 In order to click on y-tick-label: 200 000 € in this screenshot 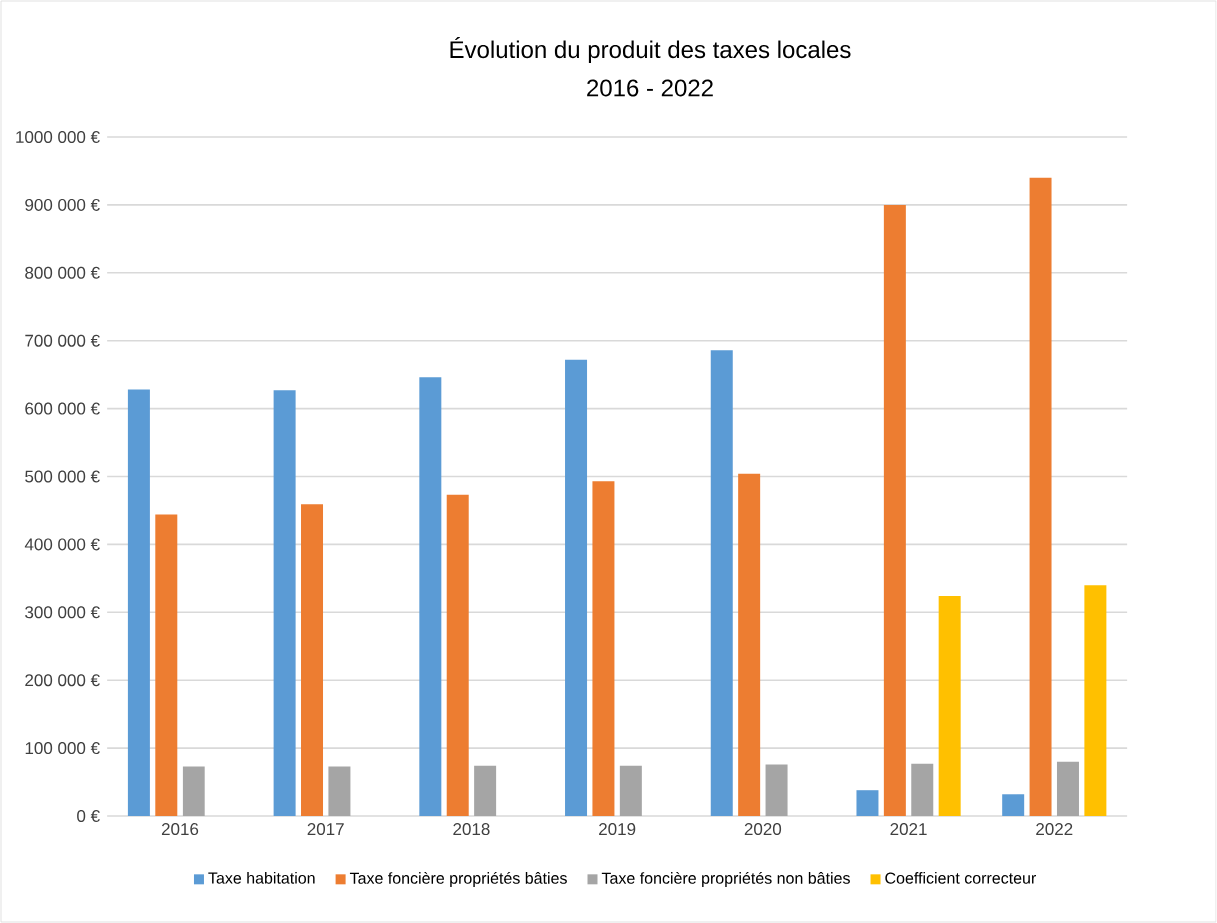, I will do `click(62, 680)`.